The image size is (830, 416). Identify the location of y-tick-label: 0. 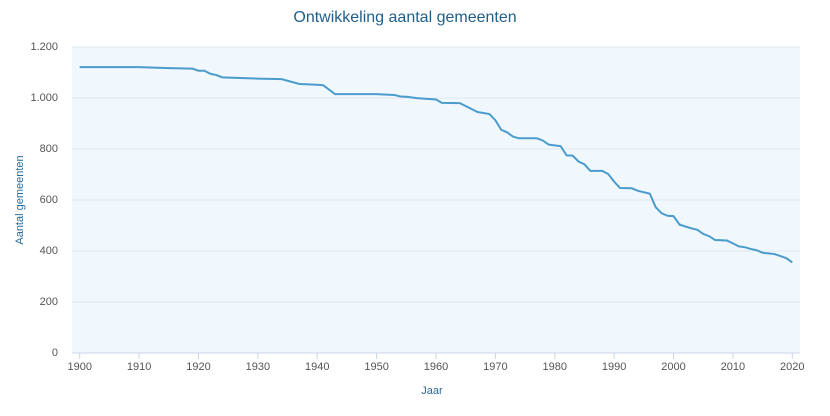
(55, 353).